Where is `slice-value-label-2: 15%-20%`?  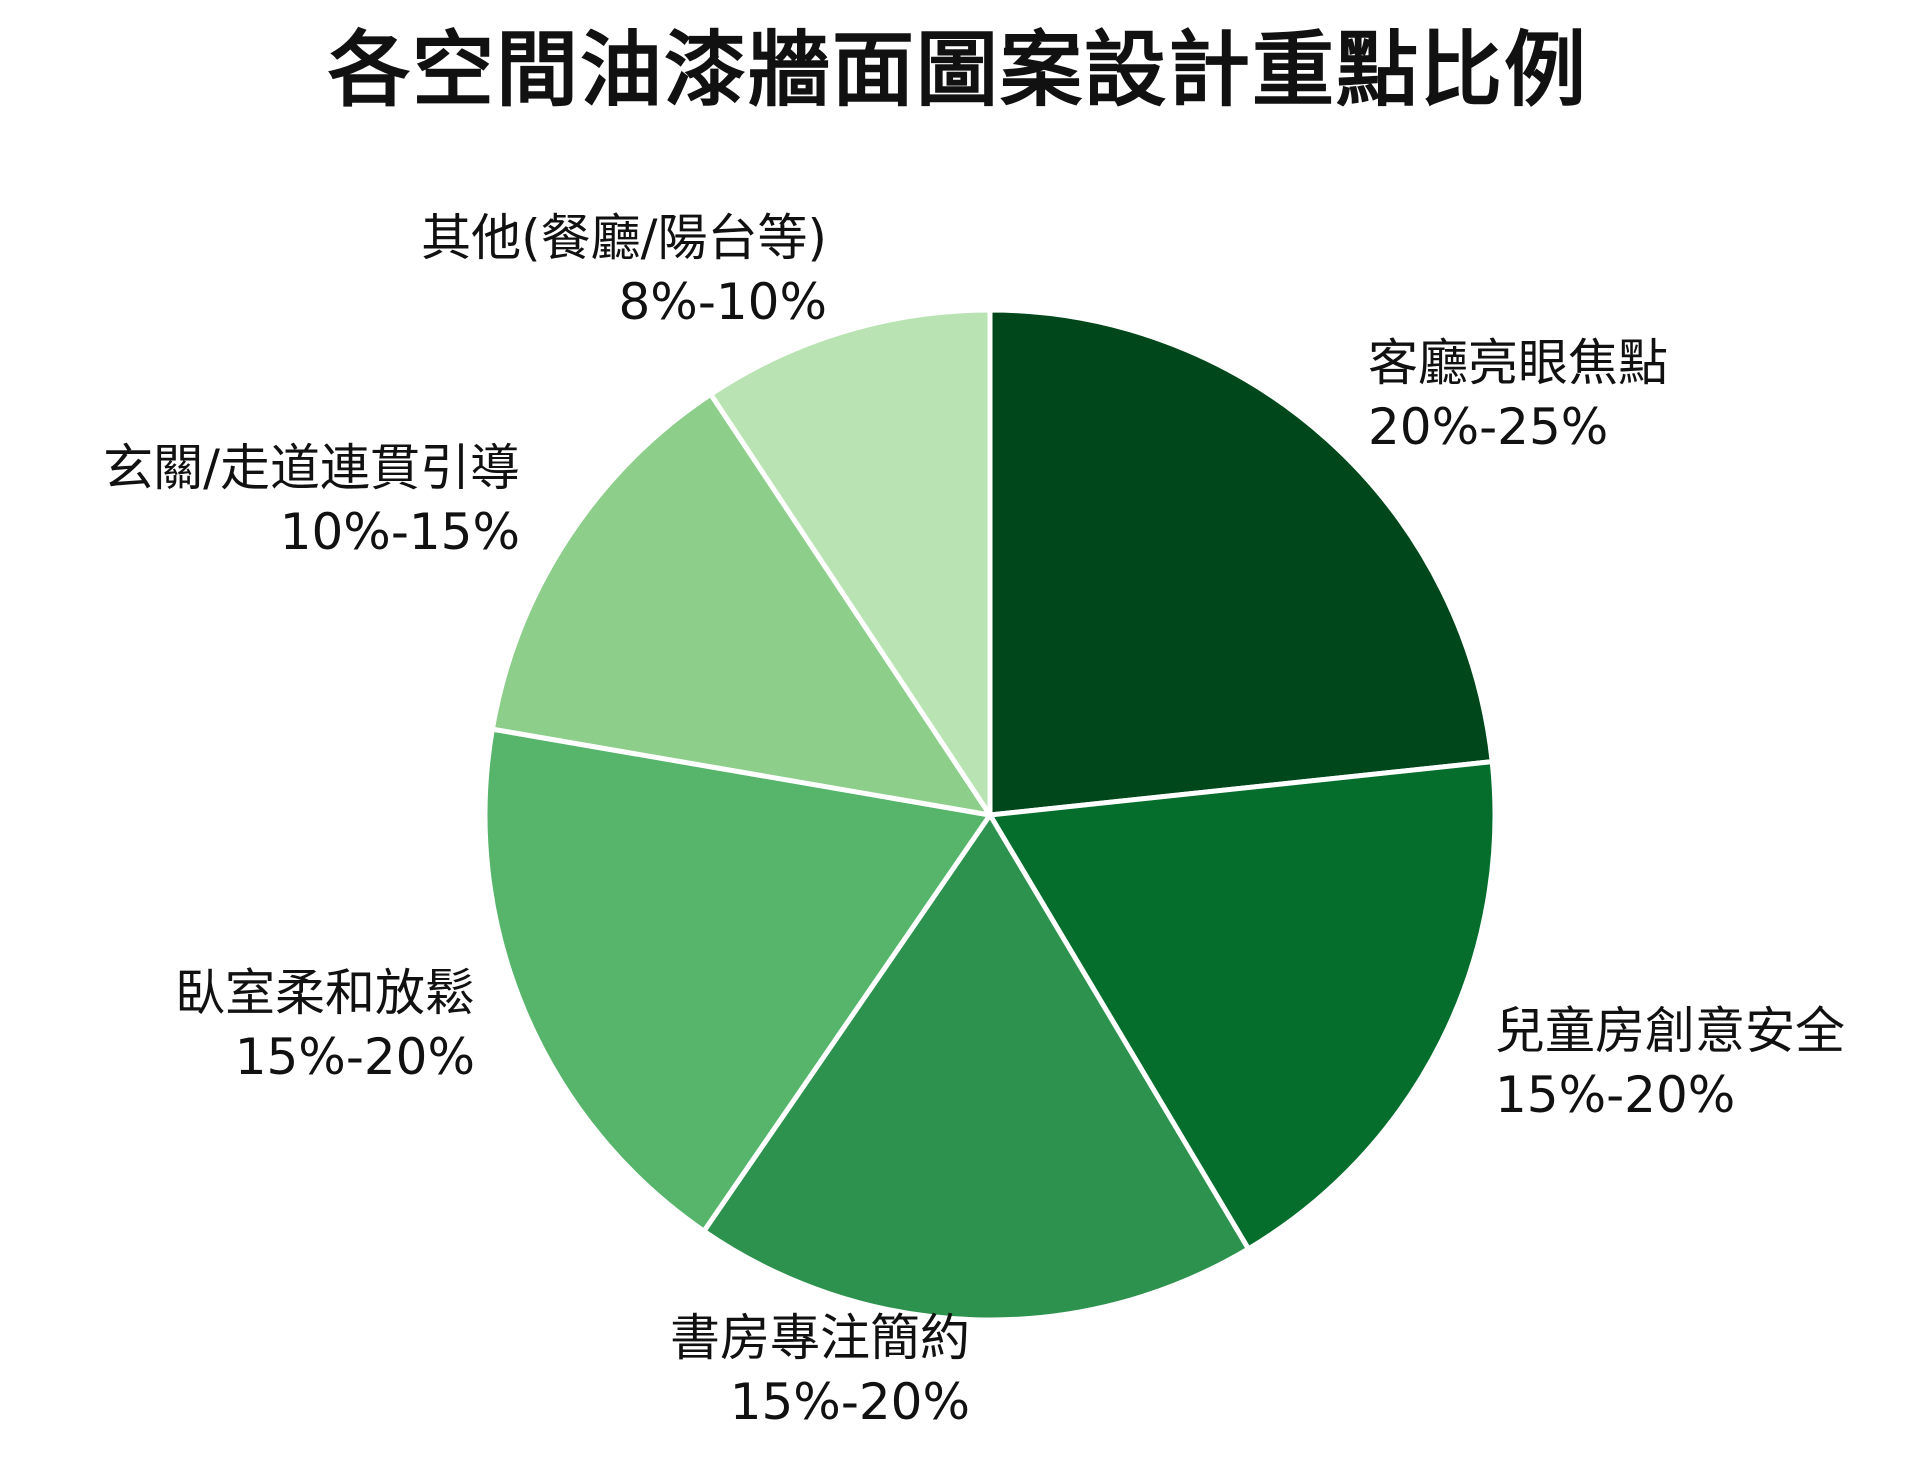 slice-value-label-2: 15%-20% is located at coordinates (1615, 1095).